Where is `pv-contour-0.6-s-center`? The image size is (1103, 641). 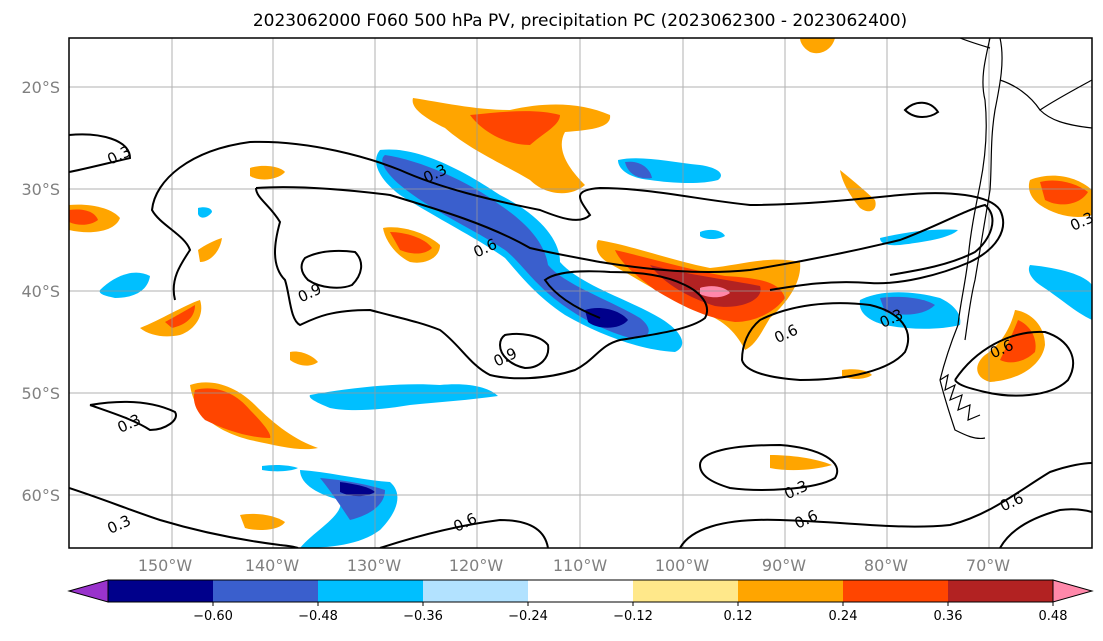
pv-contour-0.6-s-center is located at coordinates (464, 533).